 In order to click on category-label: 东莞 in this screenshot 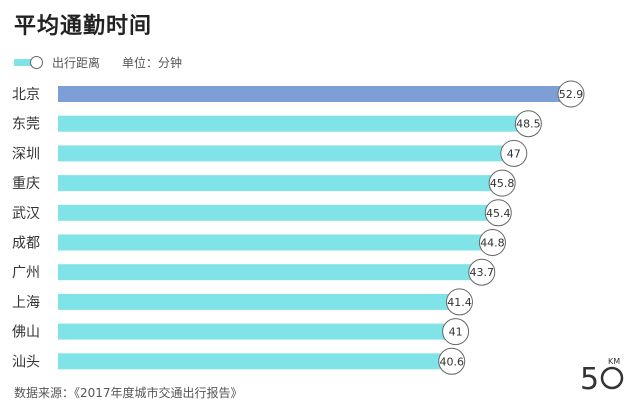, I will do `click(26, 125)`.